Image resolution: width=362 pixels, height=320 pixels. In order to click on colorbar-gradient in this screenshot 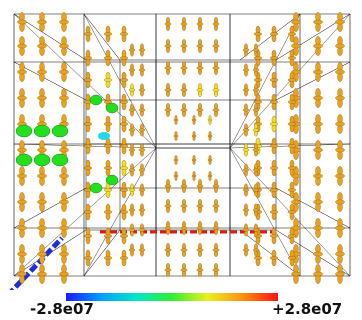, I will do `click(172, 297)`.